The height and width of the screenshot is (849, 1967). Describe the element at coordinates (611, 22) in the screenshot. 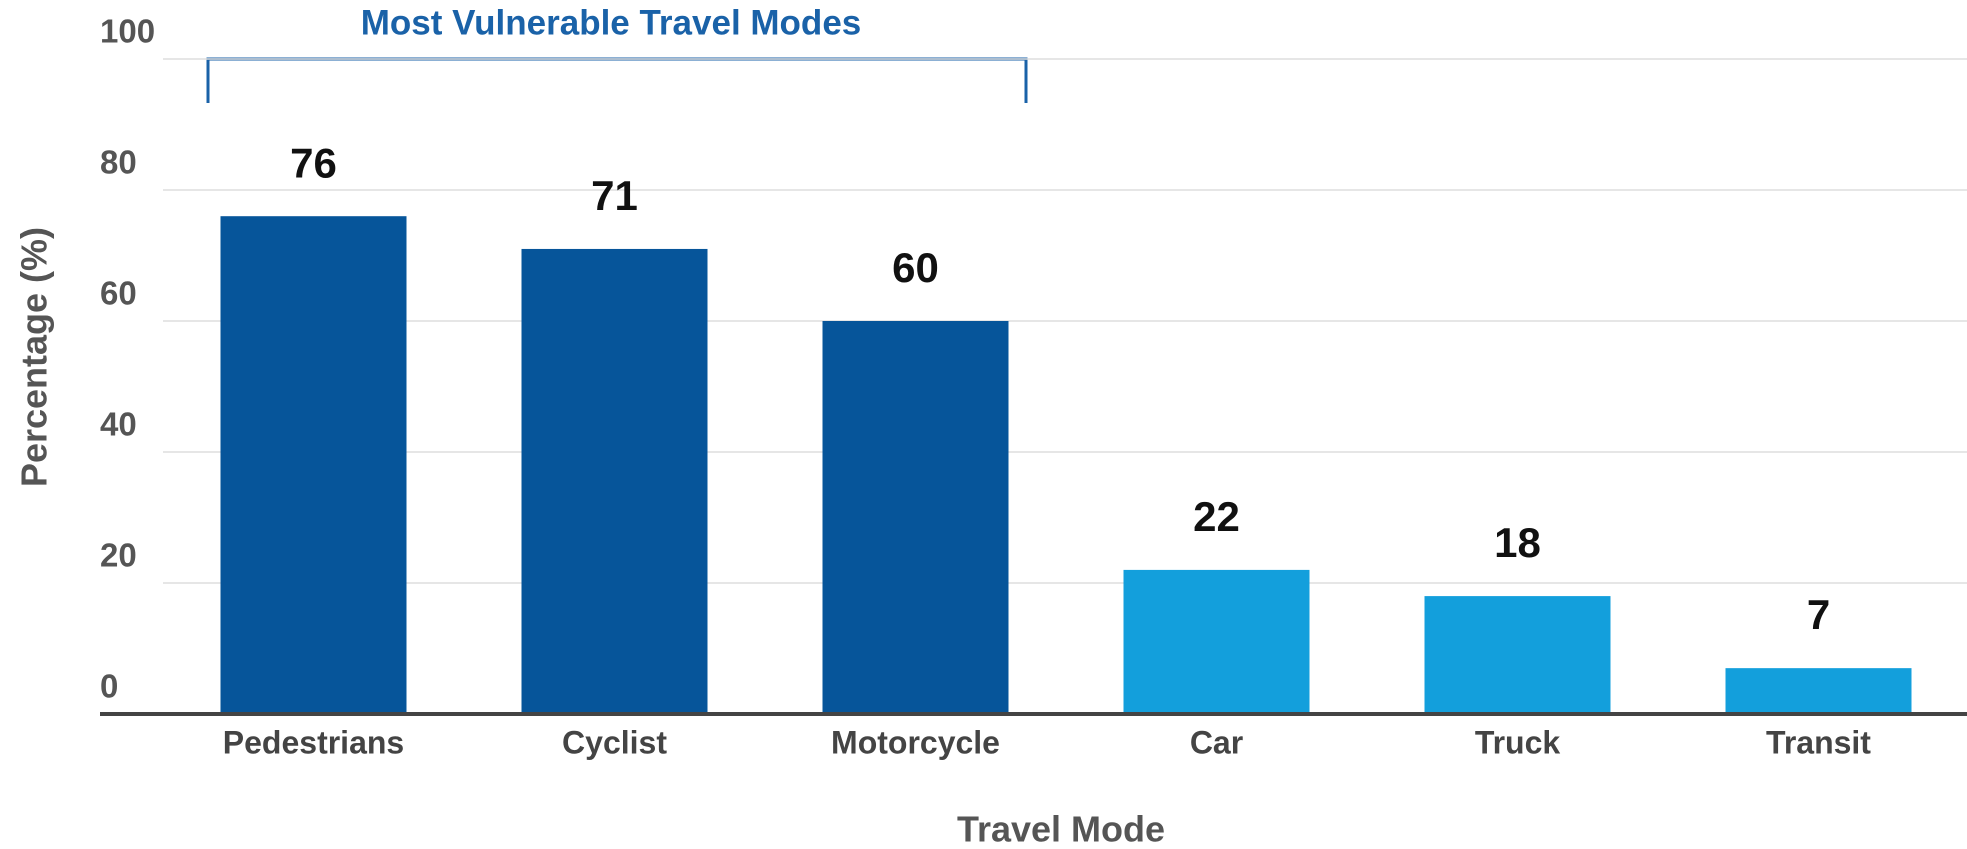

I see `annotation: Most Vulnerable Travel Modes` at that location.